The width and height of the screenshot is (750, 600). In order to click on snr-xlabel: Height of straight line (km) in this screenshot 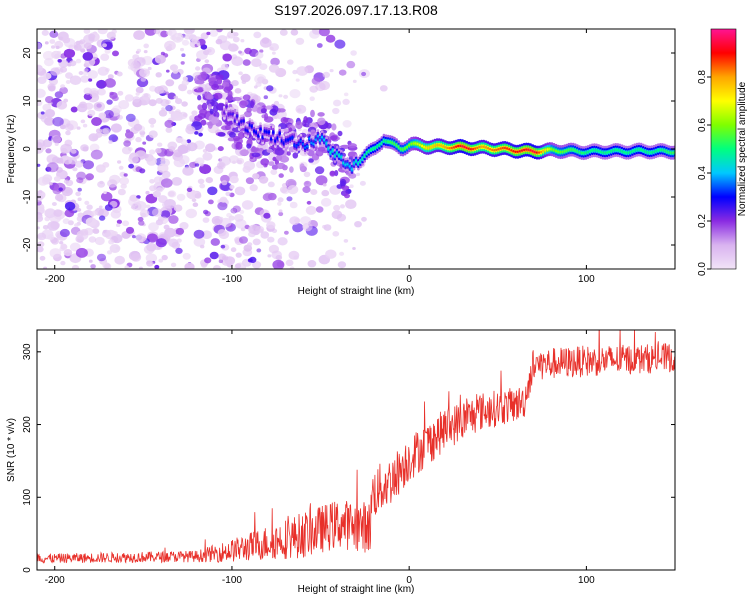, I will do `click(356, 589)`.